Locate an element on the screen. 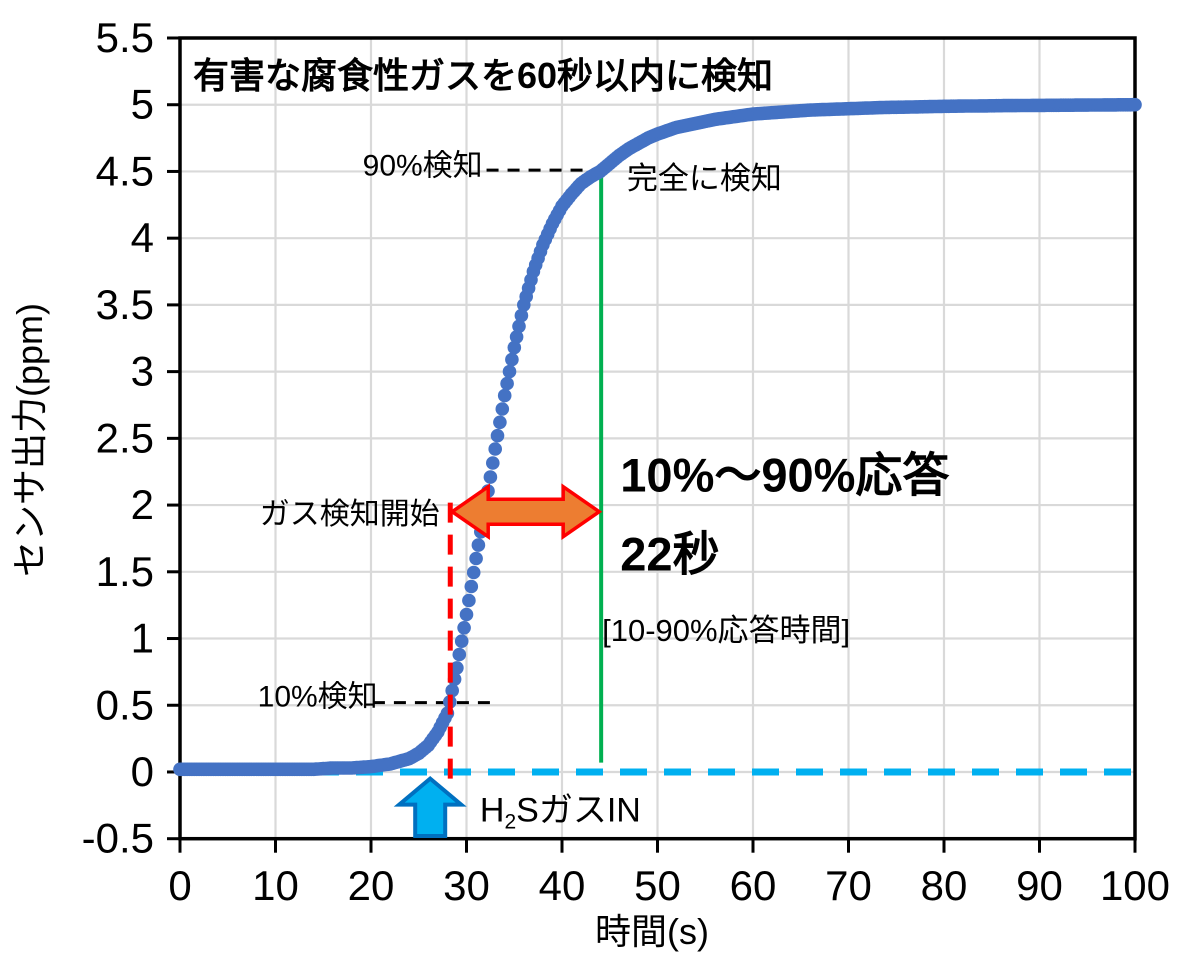 The height and width of the screenshot is (977, 1181). label-response-line2: 22秒 is located at coordinates (669, 554).